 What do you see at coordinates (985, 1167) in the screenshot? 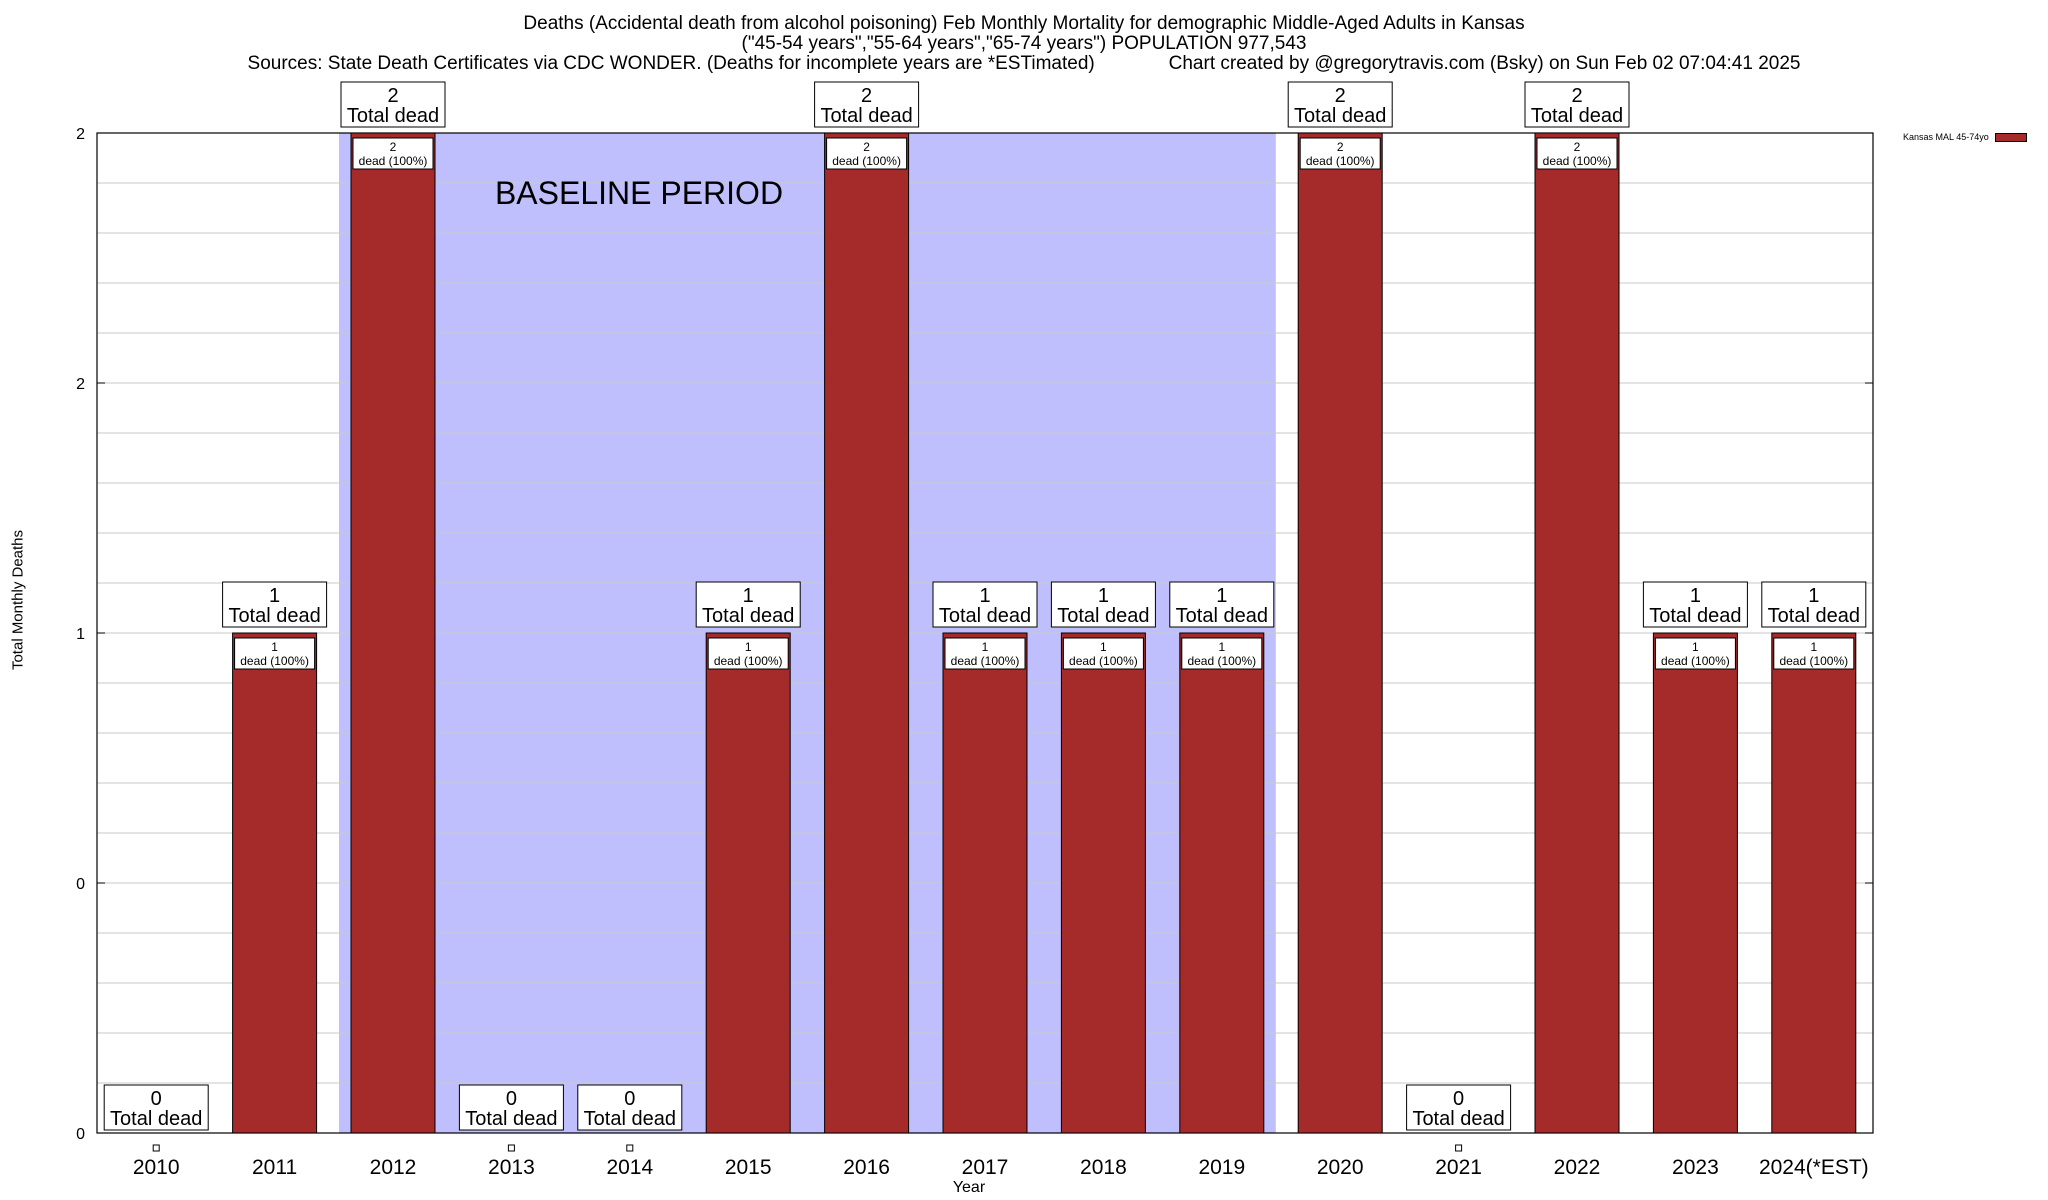
I see `x-tick-label: 2017` at bounding box center [985, 1167].